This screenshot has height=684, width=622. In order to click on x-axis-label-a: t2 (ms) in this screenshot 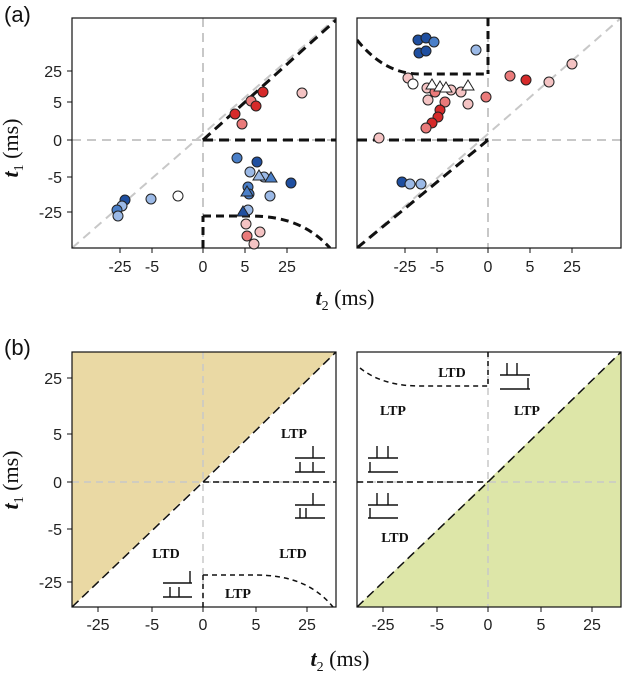, I will do `click(345, 299)`.